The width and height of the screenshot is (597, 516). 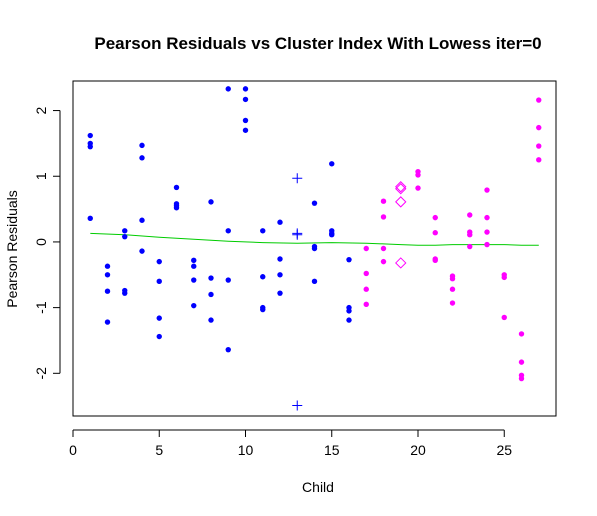 What do you see at coordinates (41, 110) in the screenshot?
I see `y-tick-label: 2` at bounding box center [41, 110].